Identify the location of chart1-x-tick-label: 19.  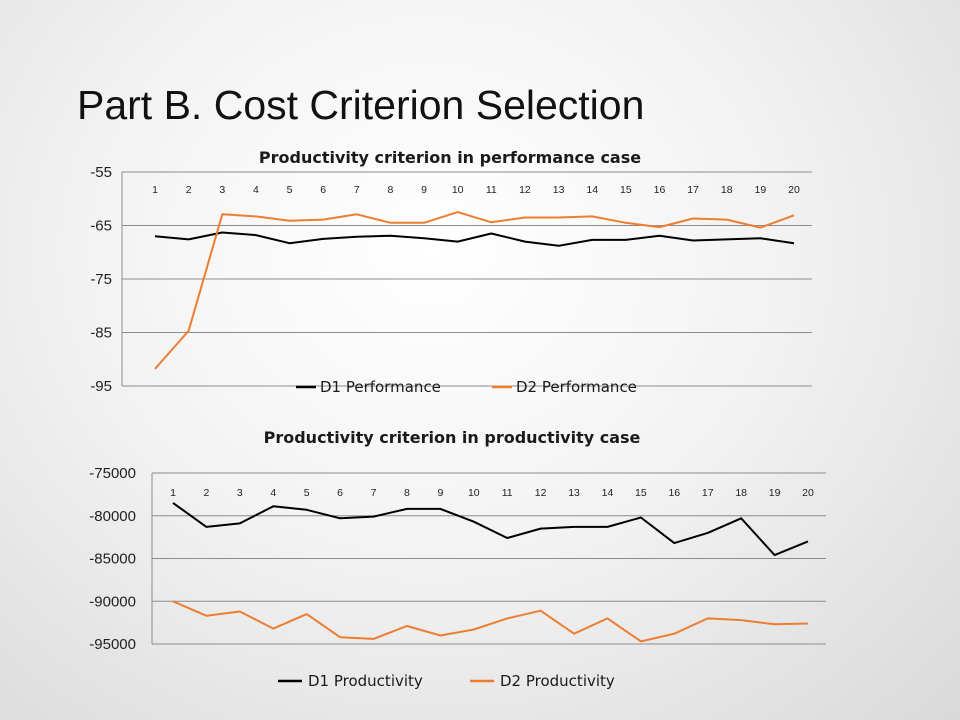
(761, 190).